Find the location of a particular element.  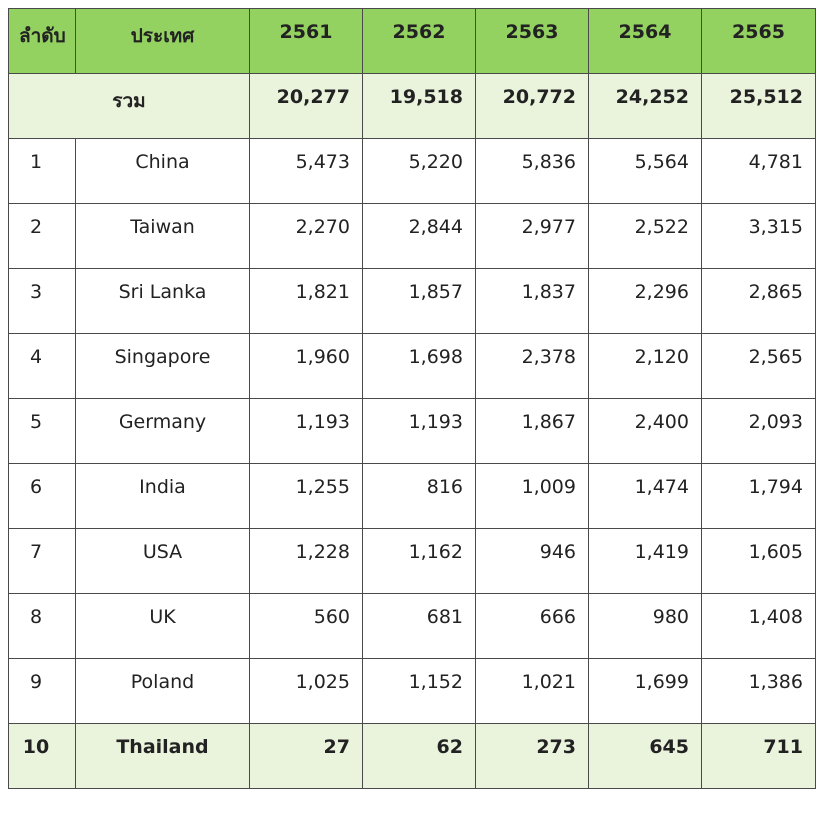

country-cell: China is located at coordinates (162, 171).